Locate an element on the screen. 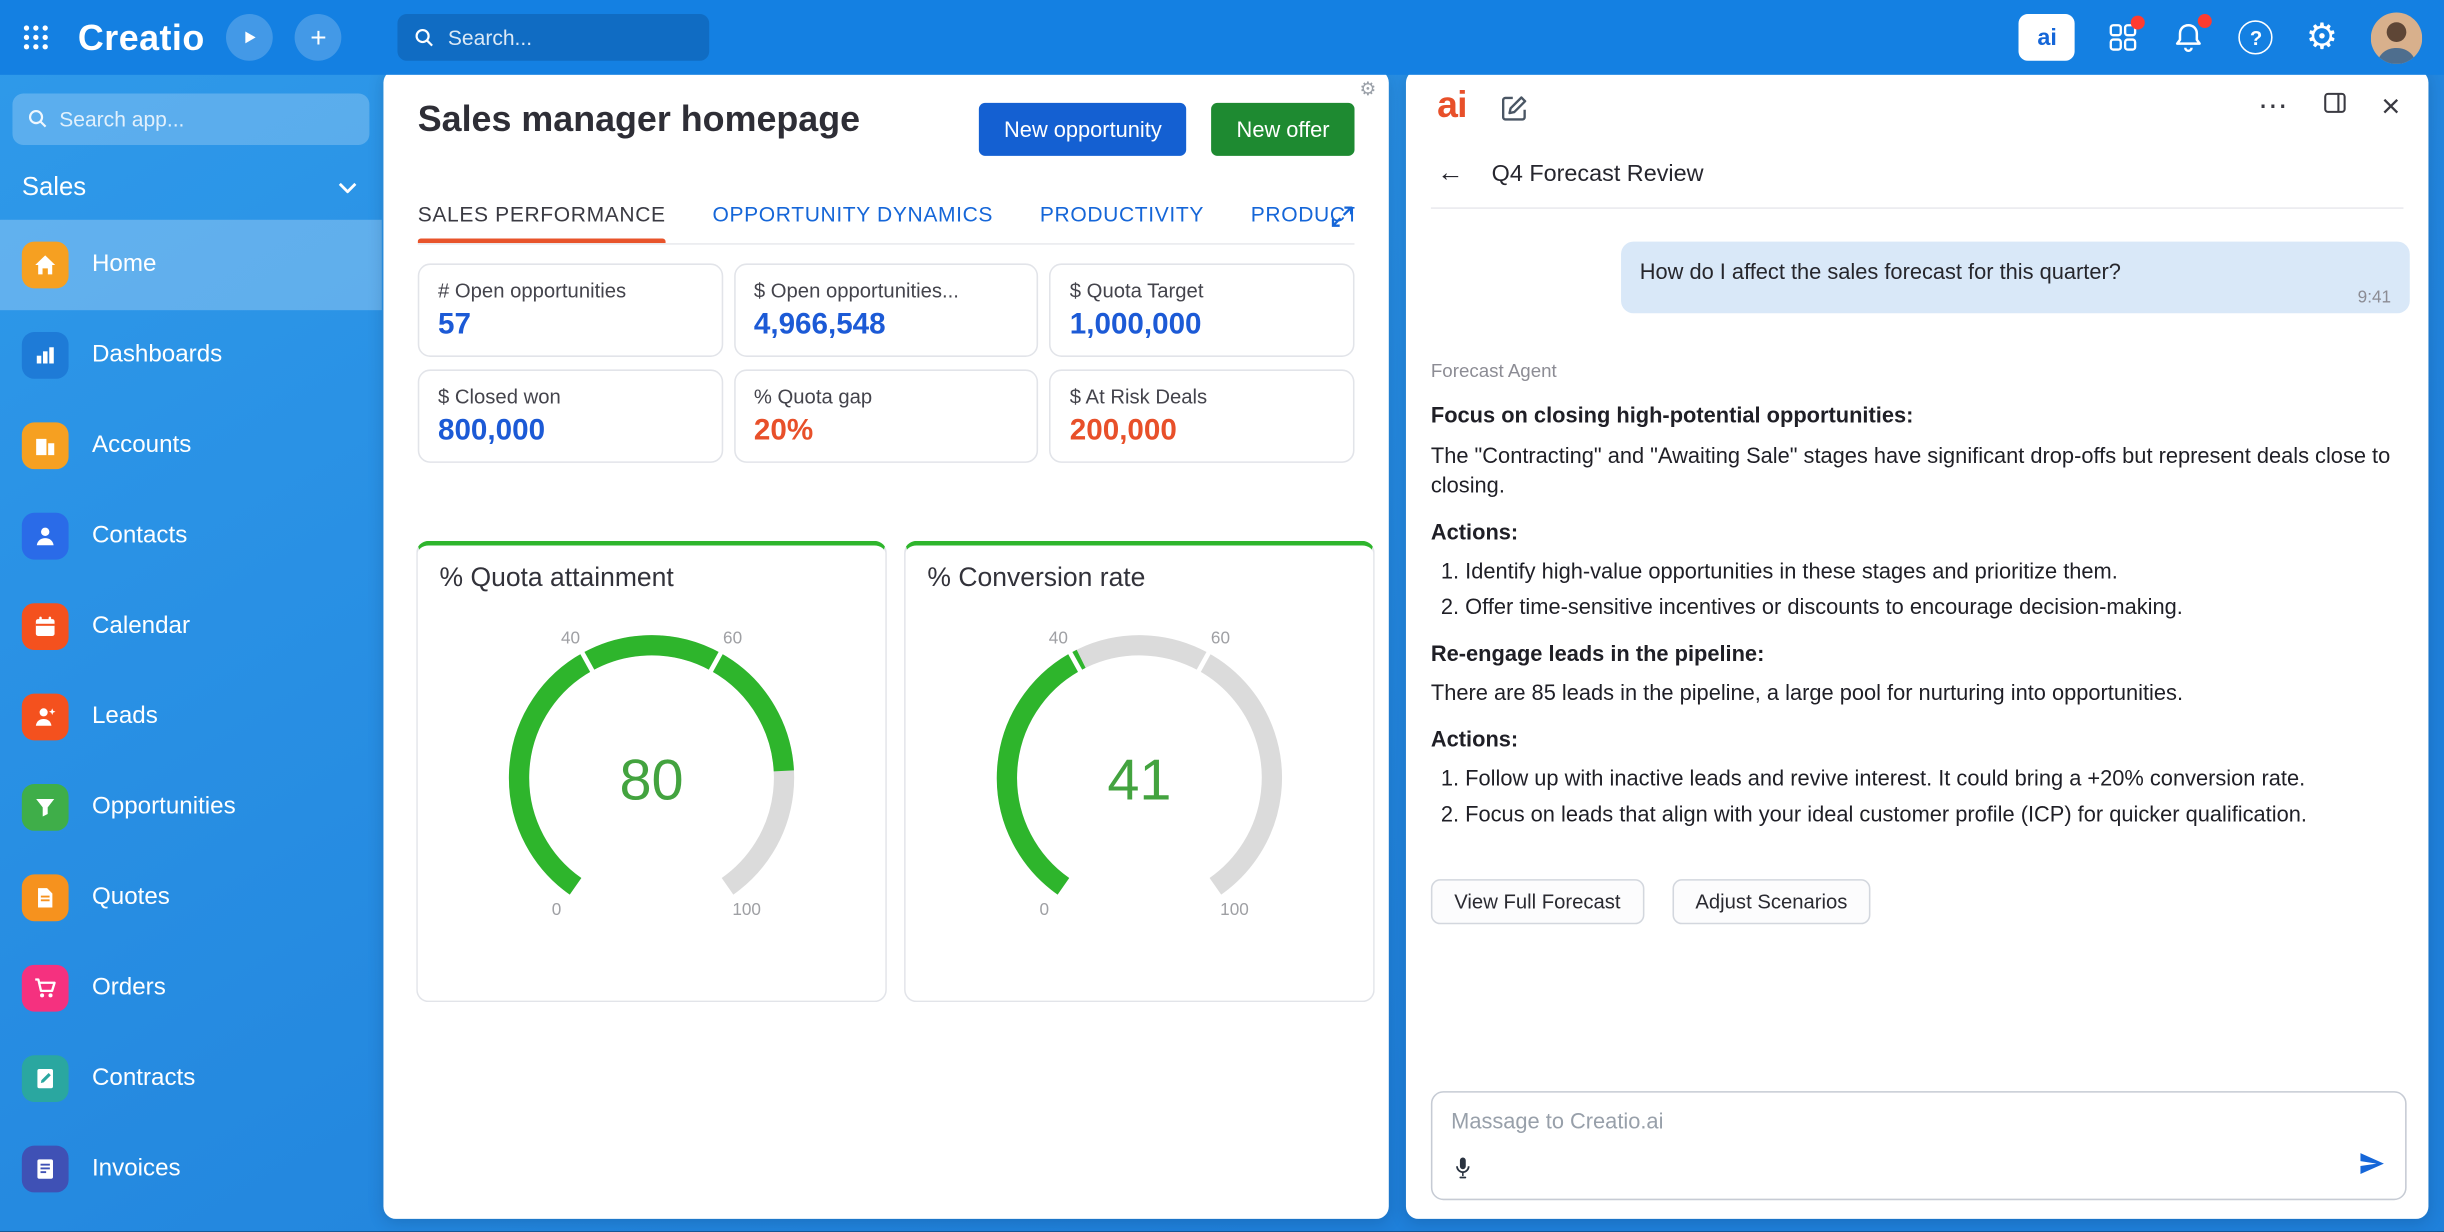 The height and width of the screenshot is (1232, 2444). apps-menu-icon is located at coordinates (36, 37).